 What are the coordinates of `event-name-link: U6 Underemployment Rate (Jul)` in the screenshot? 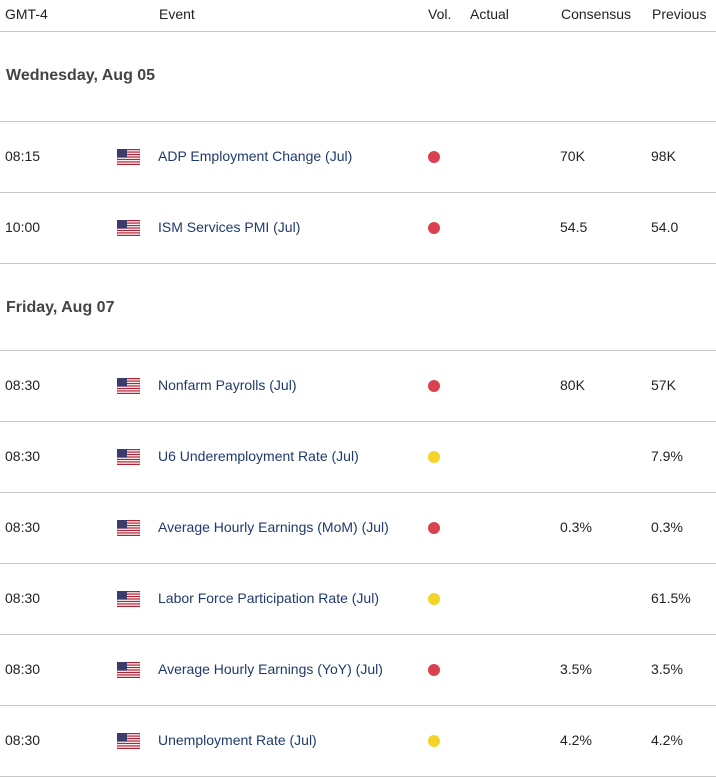 It's located at (258, 456).